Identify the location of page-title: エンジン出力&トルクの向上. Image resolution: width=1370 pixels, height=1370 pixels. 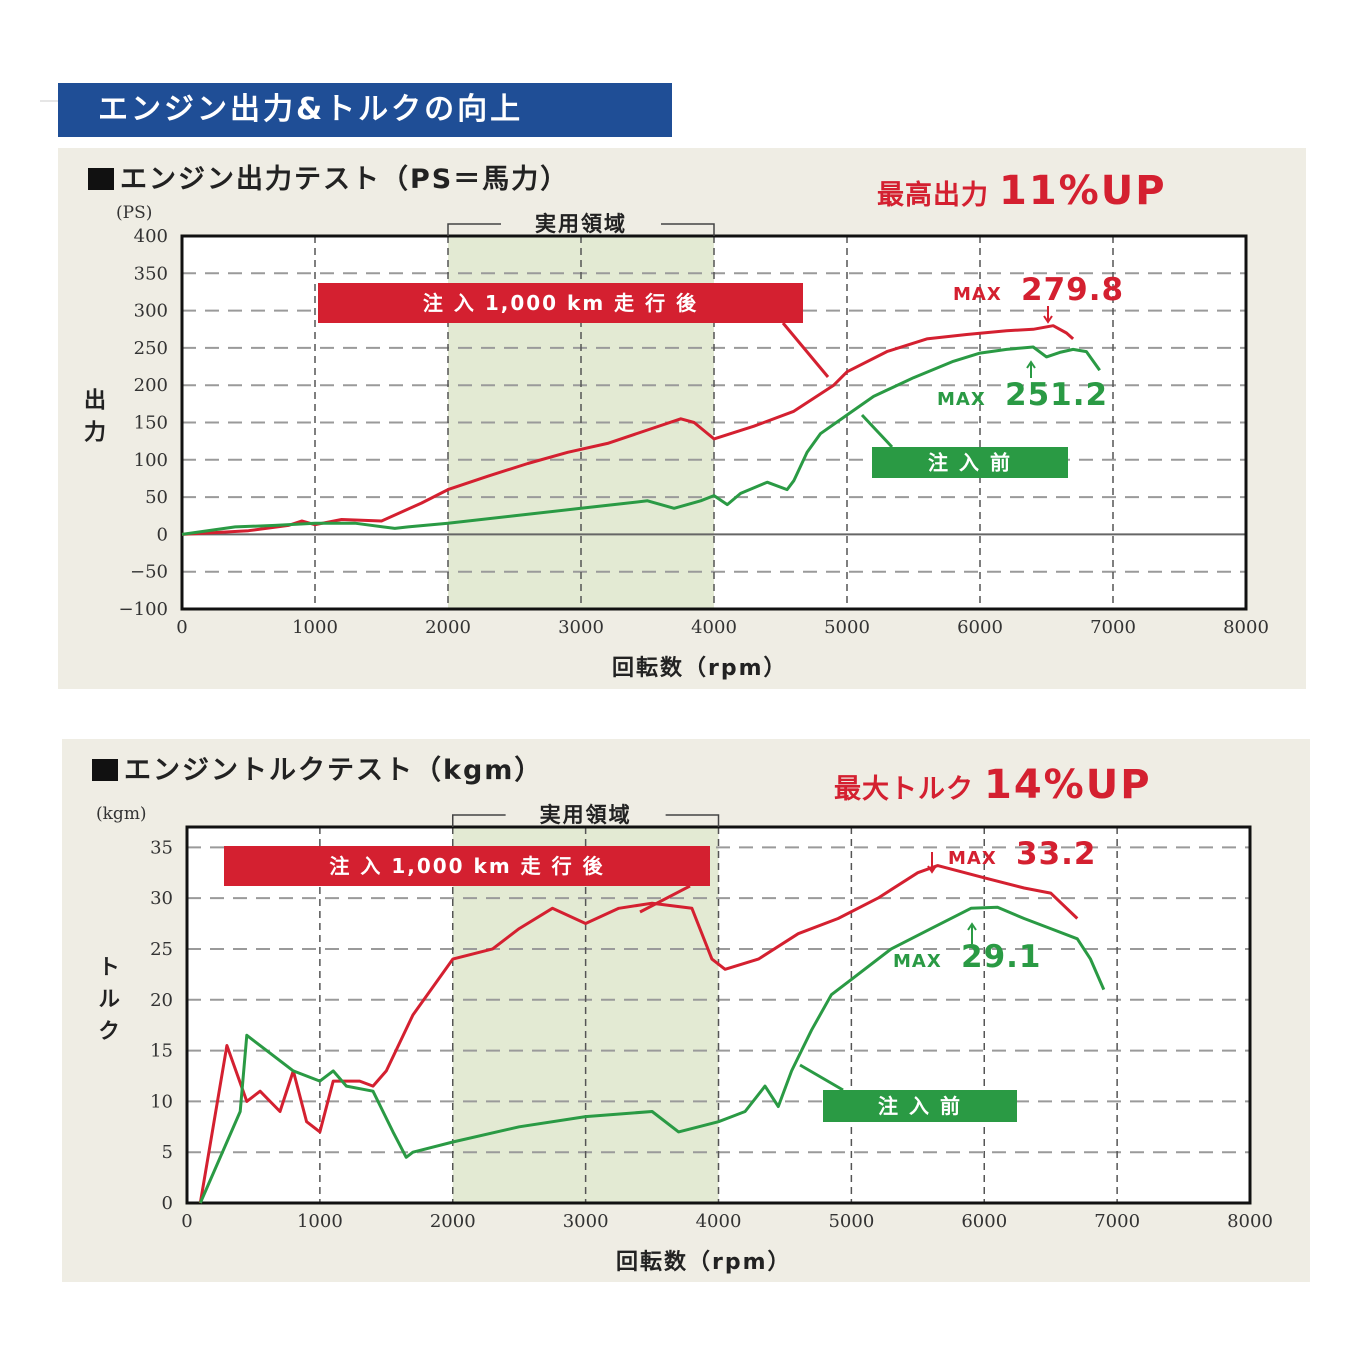
(365, 110).